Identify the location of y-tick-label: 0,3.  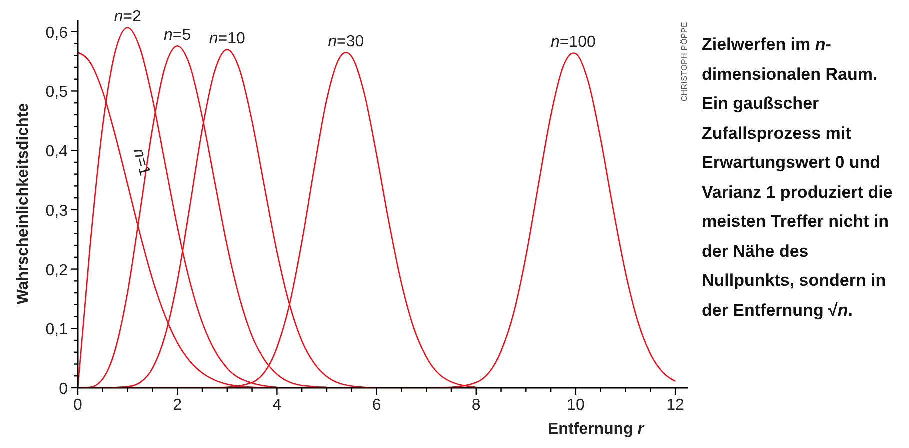
(57, 211).